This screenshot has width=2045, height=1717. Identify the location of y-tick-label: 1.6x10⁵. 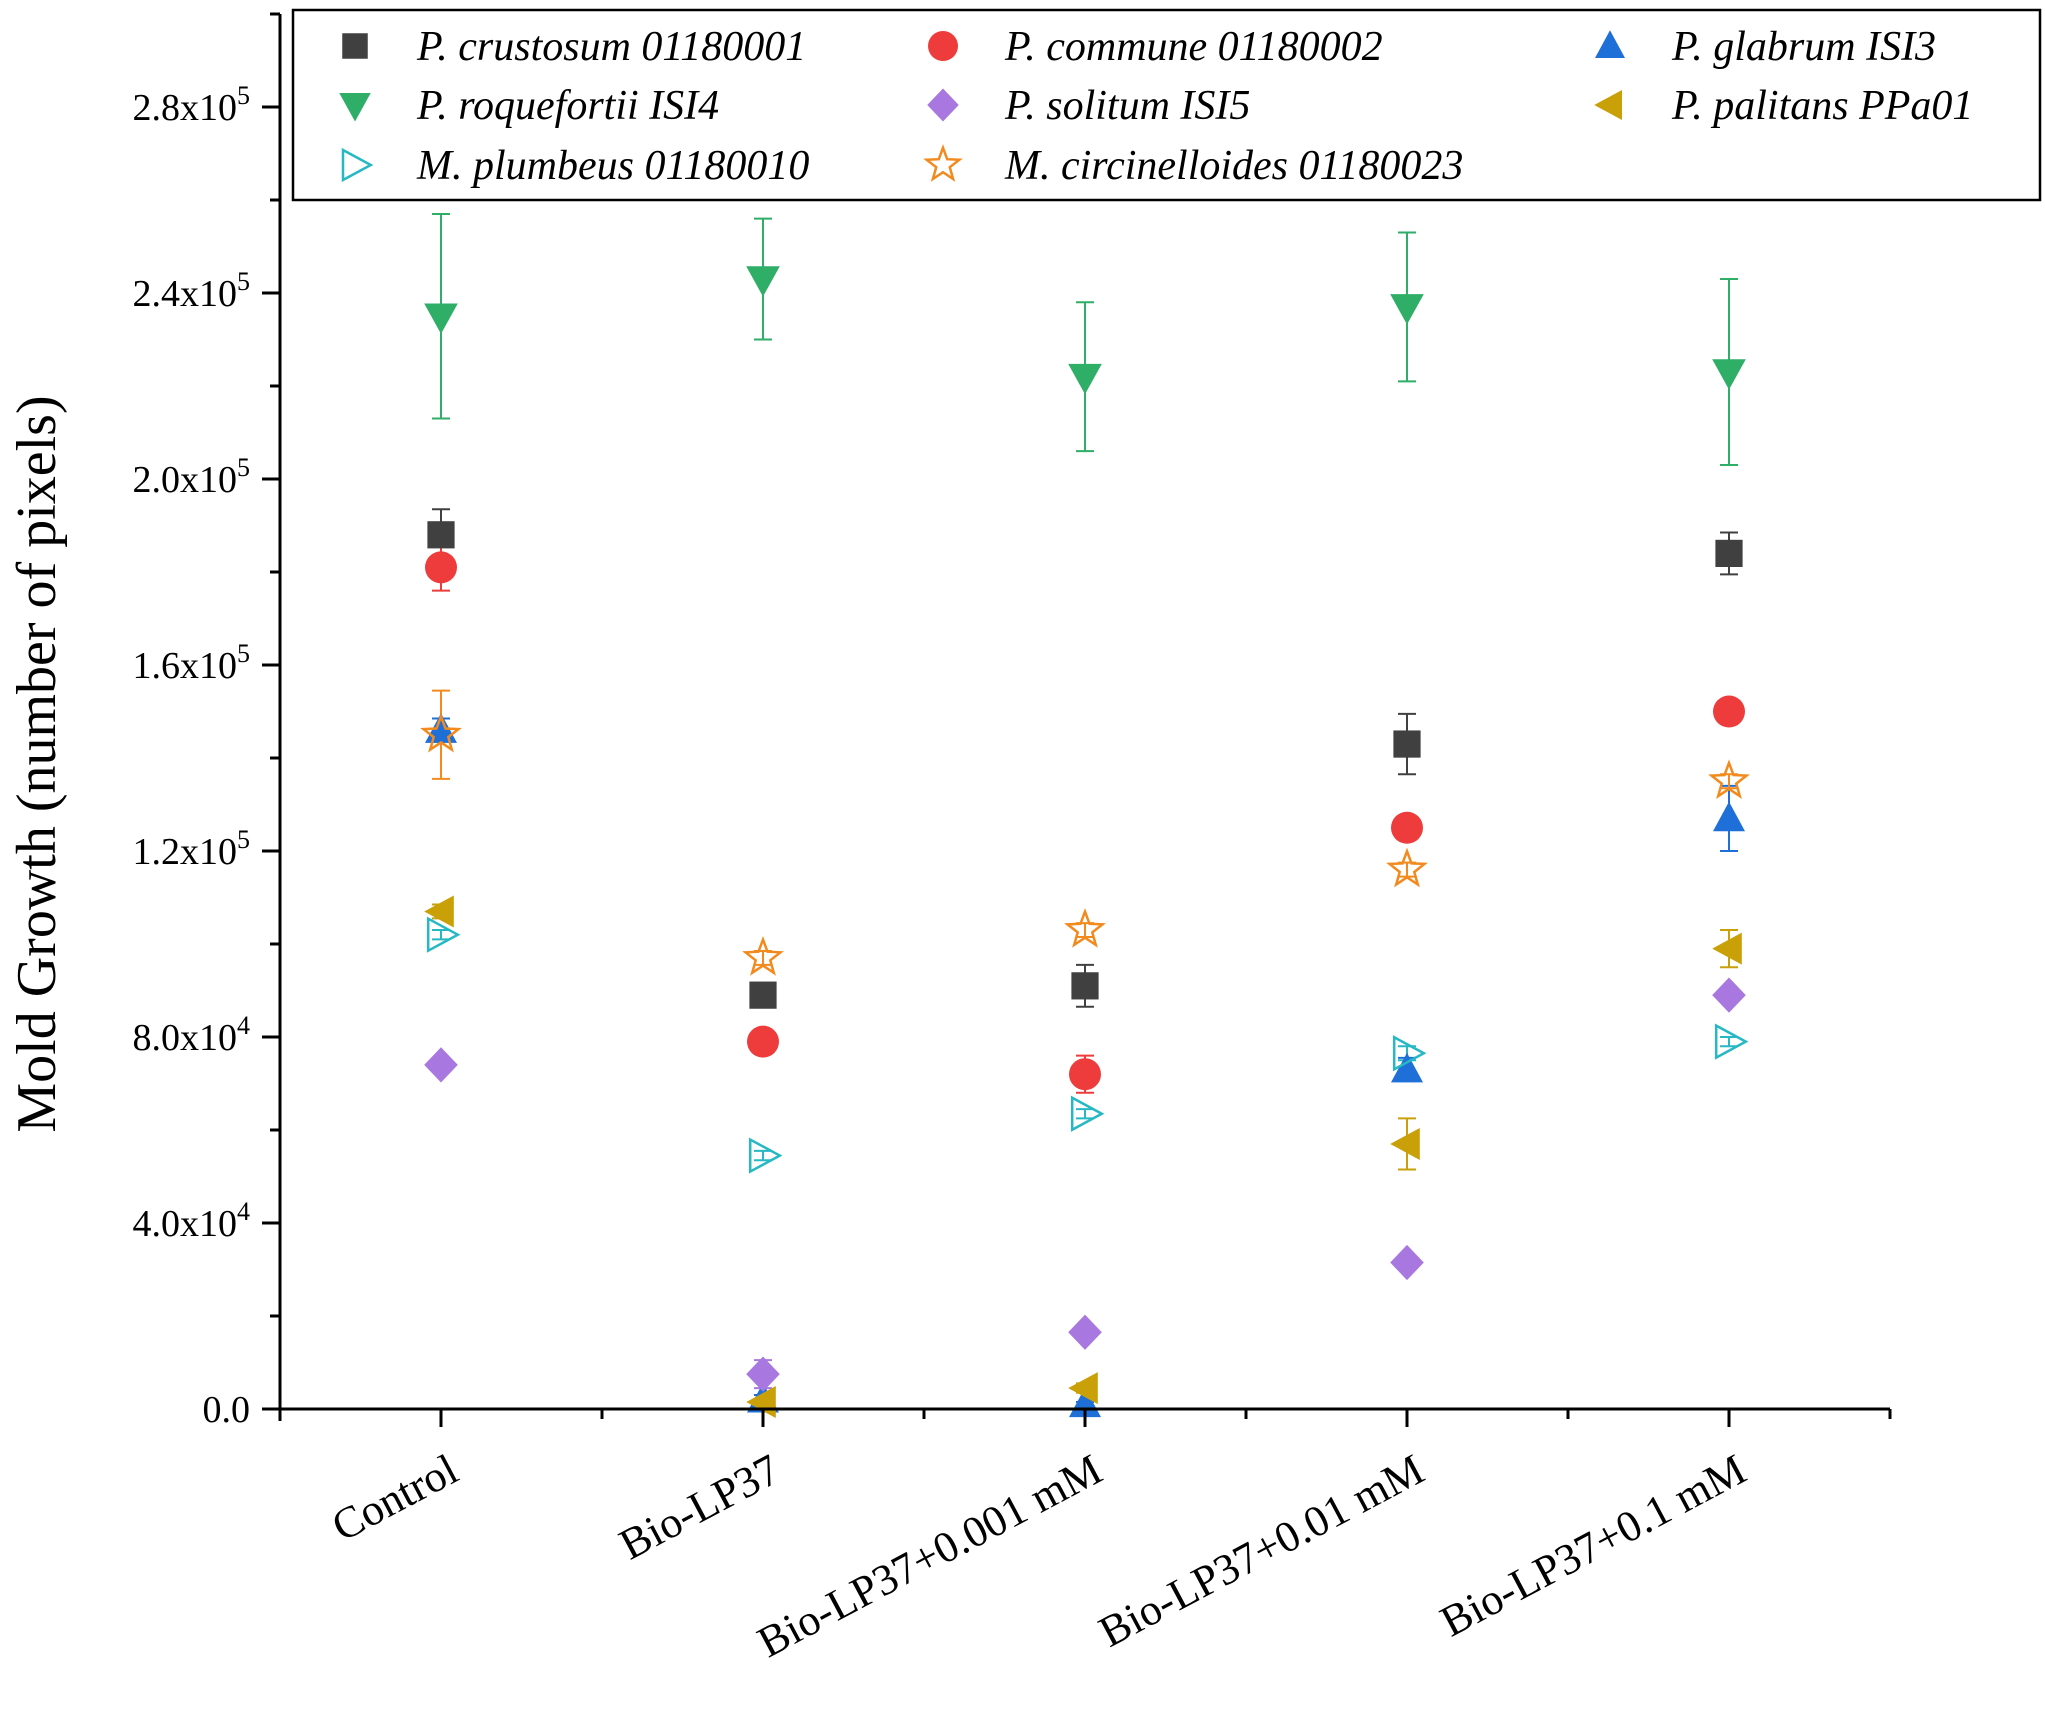
(192, 663).